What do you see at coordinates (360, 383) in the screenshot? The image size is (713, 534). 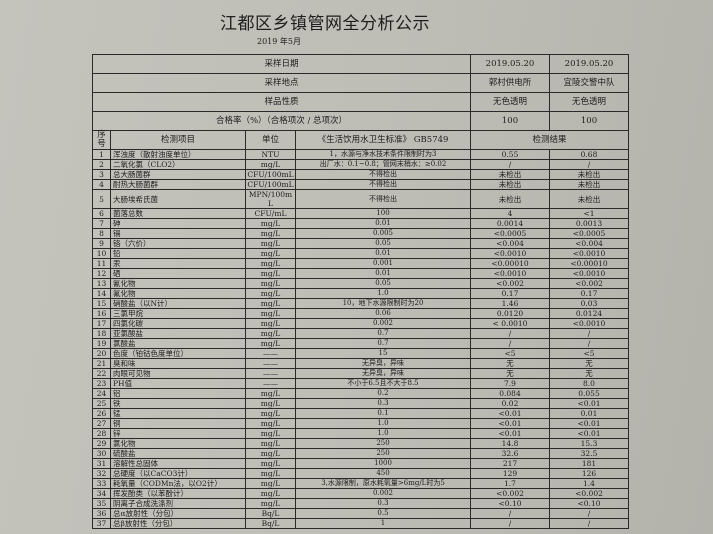 I see `table-row: 23 PH值 —— 不小于6.5且不大于8.5 7.9 8.0` at bounding box center [360, 383].